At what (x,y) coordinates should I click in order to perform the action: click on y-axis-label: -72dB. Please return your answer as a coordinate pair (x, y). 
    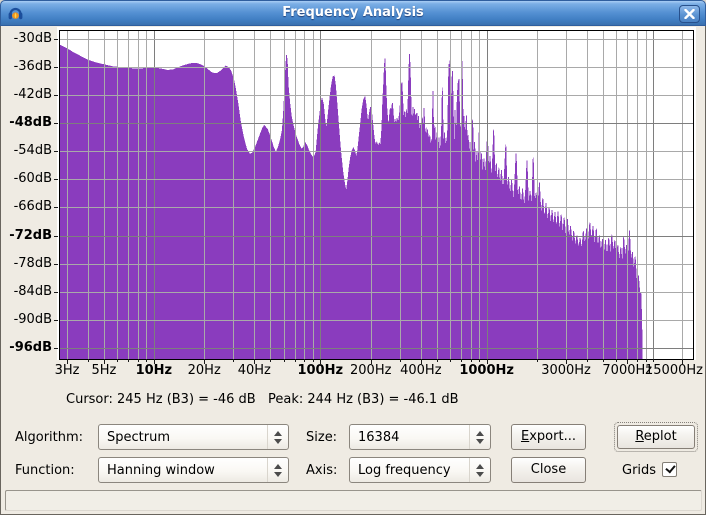
    Looking at the image, I should click on (30, 235).